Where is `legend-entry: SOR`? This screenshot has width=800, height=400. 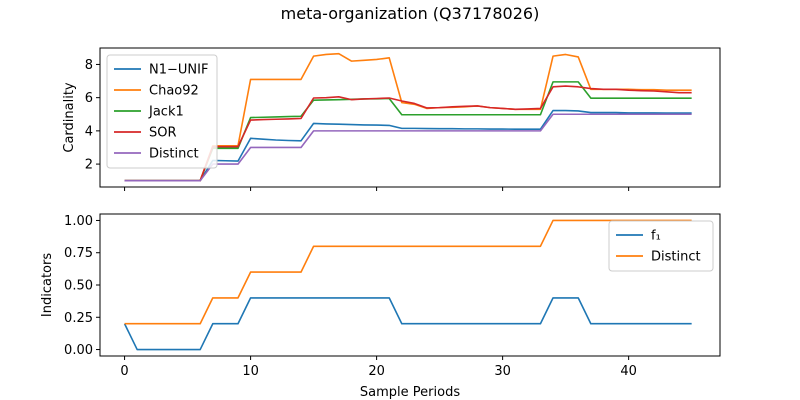 legend-entry: SOR is located at coordinates (163, 133).